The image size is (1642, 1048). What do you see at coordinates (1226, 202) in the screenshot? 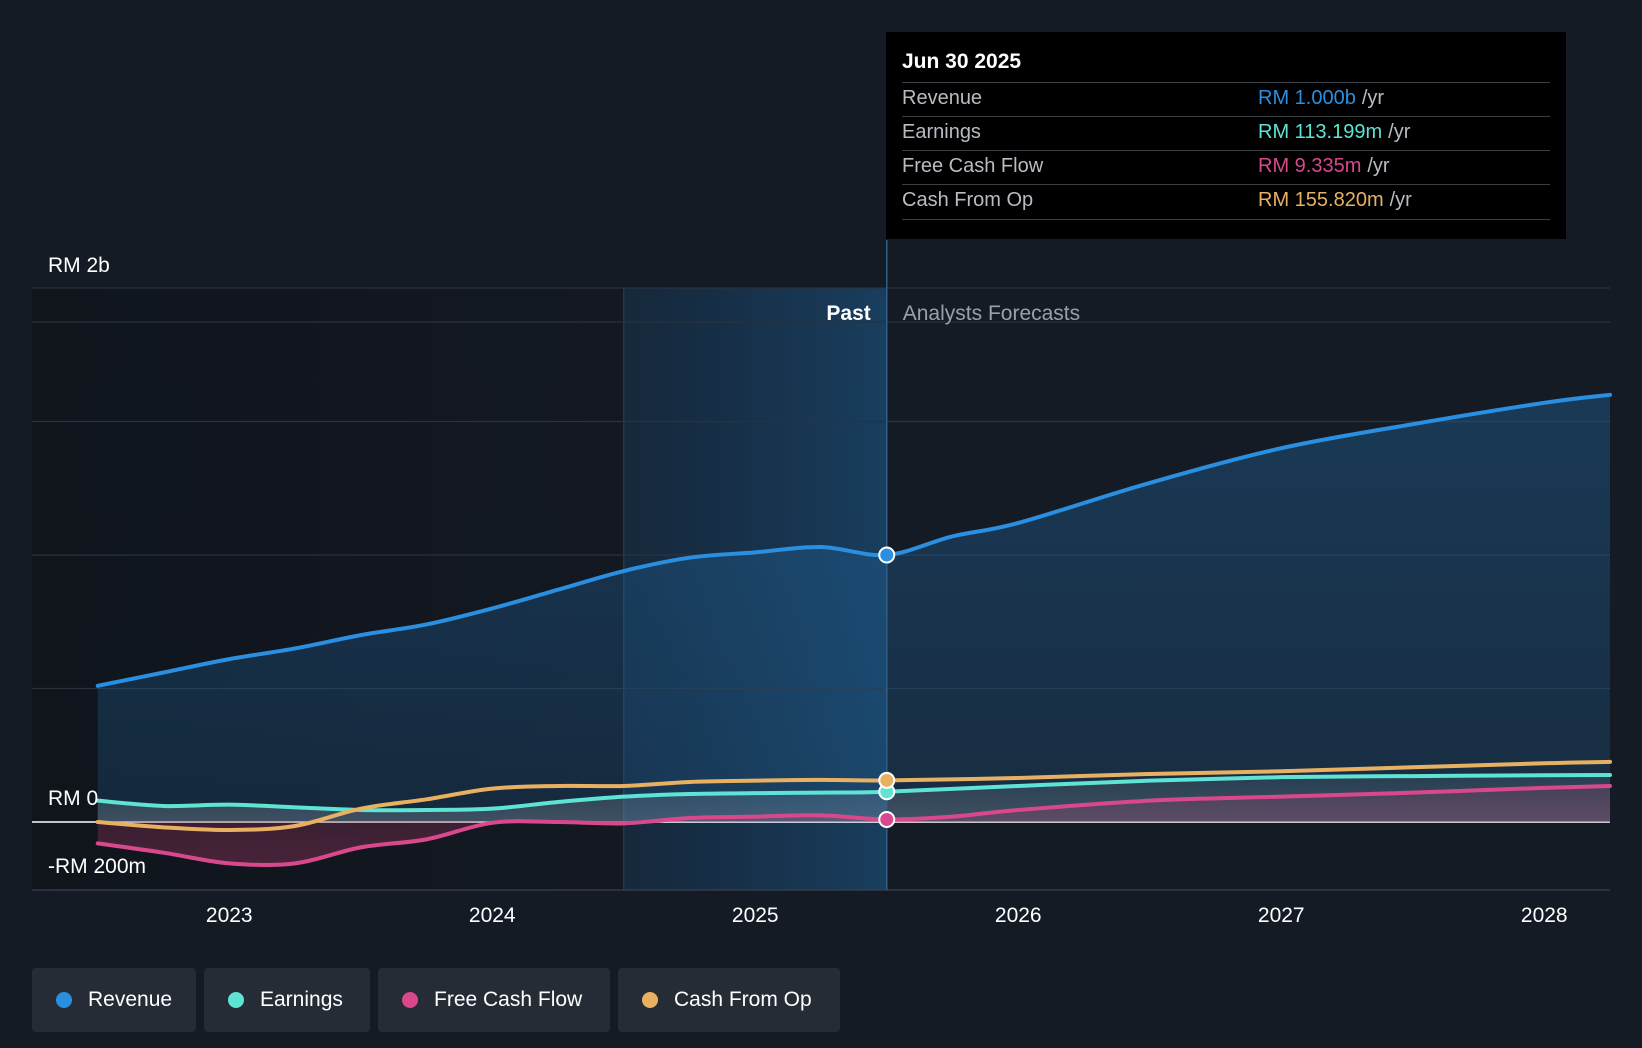
I see `tooltip-row-cash-from-op: Cash From Op RM 155.820m/yr` at bounding box center [1226, 202].